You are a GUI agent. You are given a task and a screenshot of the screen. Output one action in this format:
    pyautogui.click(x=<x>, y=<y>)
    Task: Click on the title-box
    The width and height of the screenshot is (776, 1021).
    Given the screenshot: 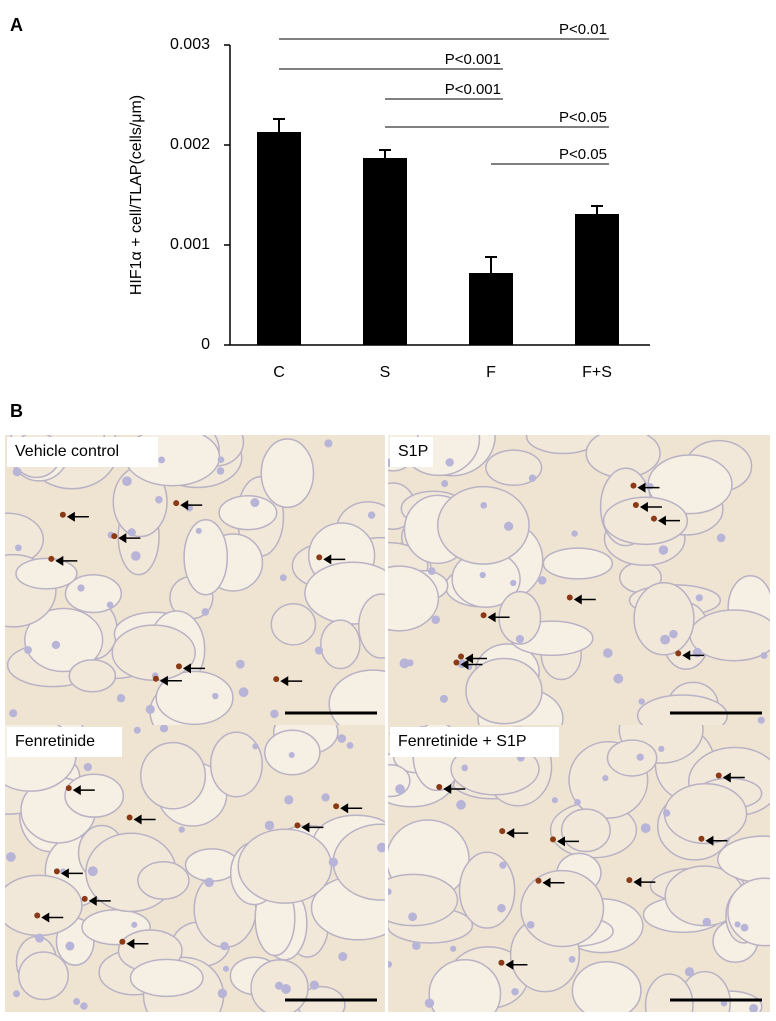 What is the action you would take?
    pyautogui.click(x=474, y=742)
    